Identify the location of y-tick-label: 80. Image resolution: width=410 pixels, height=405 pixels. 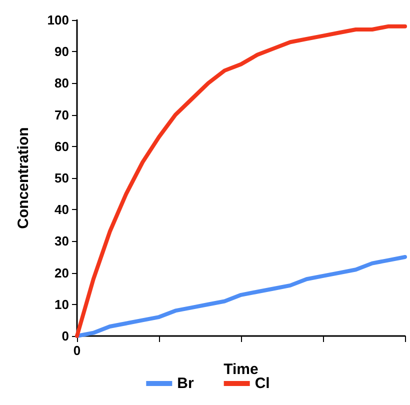
(61, 83).